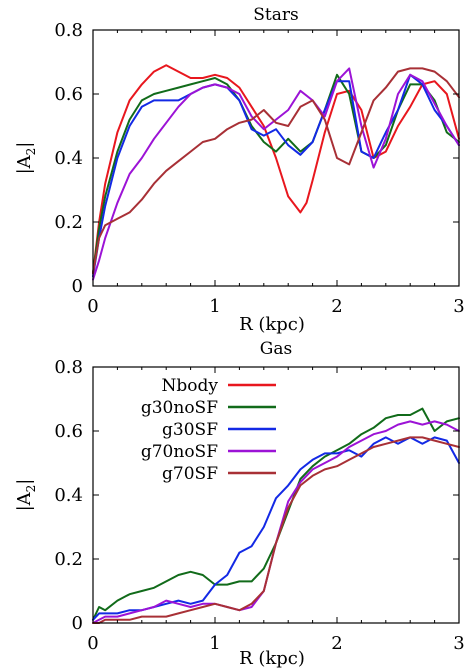 The width and height of the screenshot is (470, 668). What do you see at coordinates (190, 430) in the screenshot?
I see `legend-label: g30SF` at bounding box center [190, 430].